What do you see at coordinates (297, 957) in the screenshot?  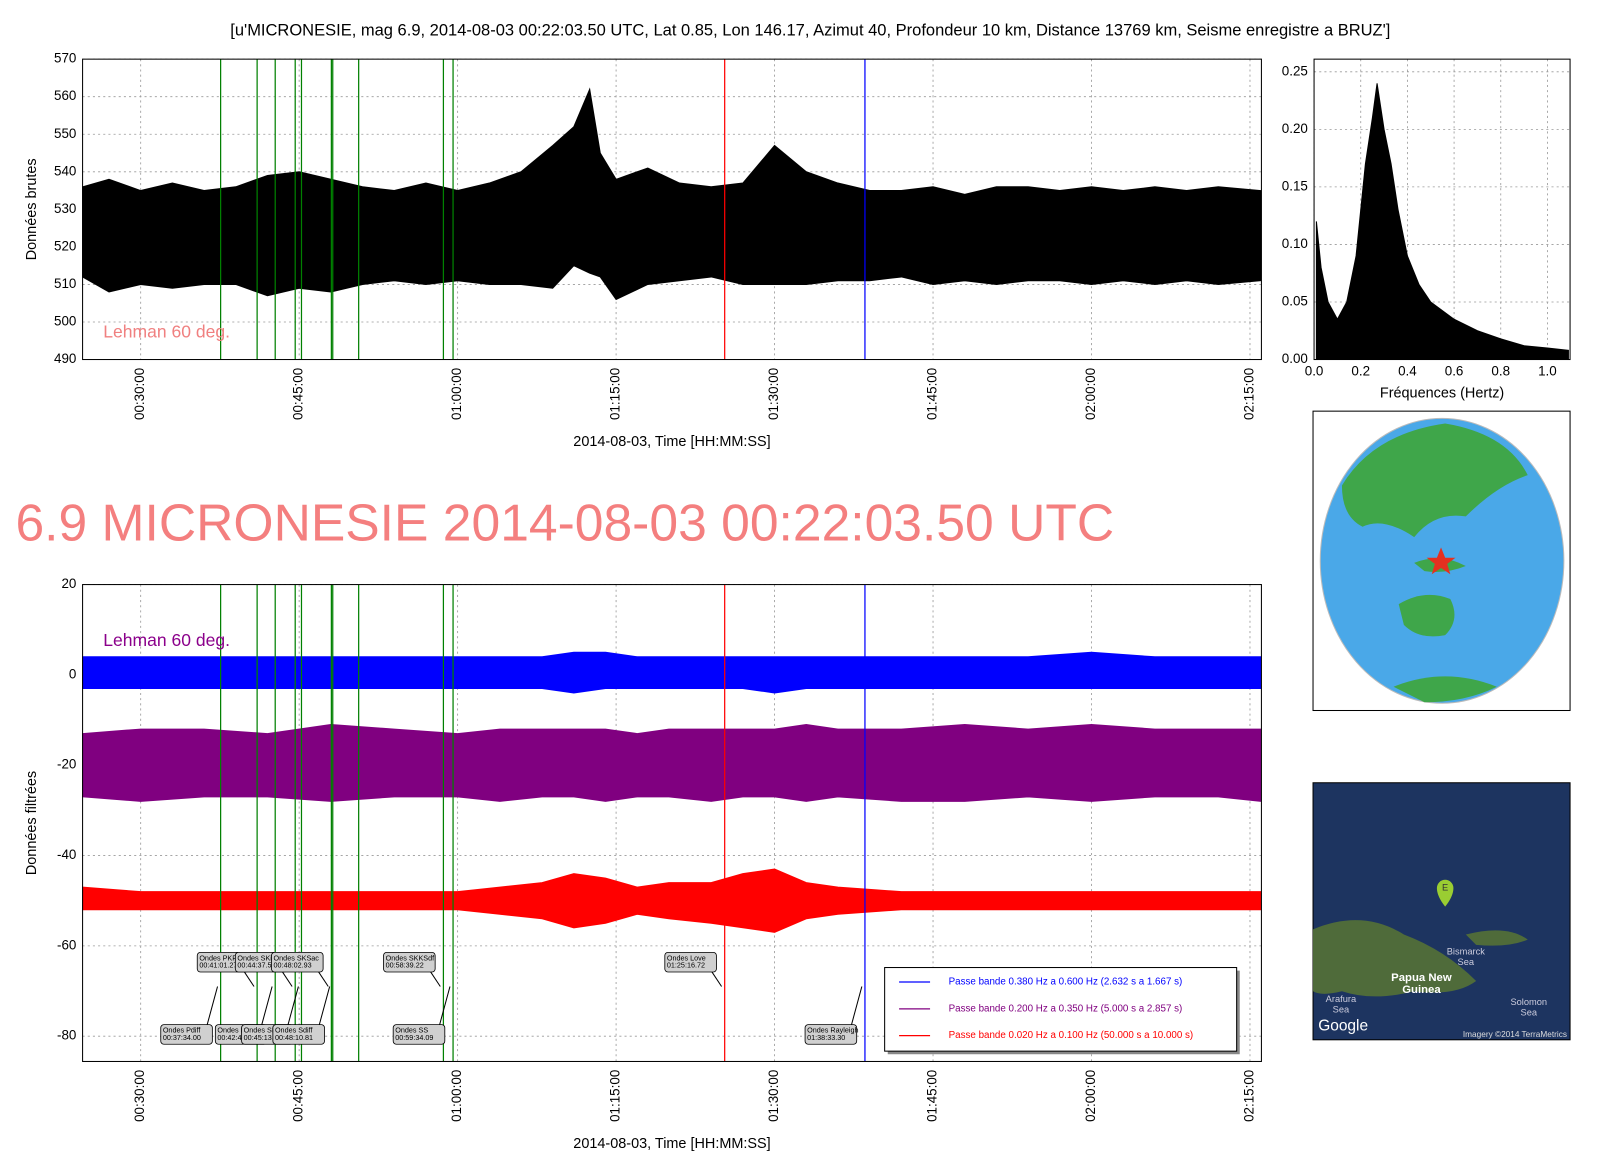 I see `phase-label: Ondes SKSac` at bounding box center [297, 957].